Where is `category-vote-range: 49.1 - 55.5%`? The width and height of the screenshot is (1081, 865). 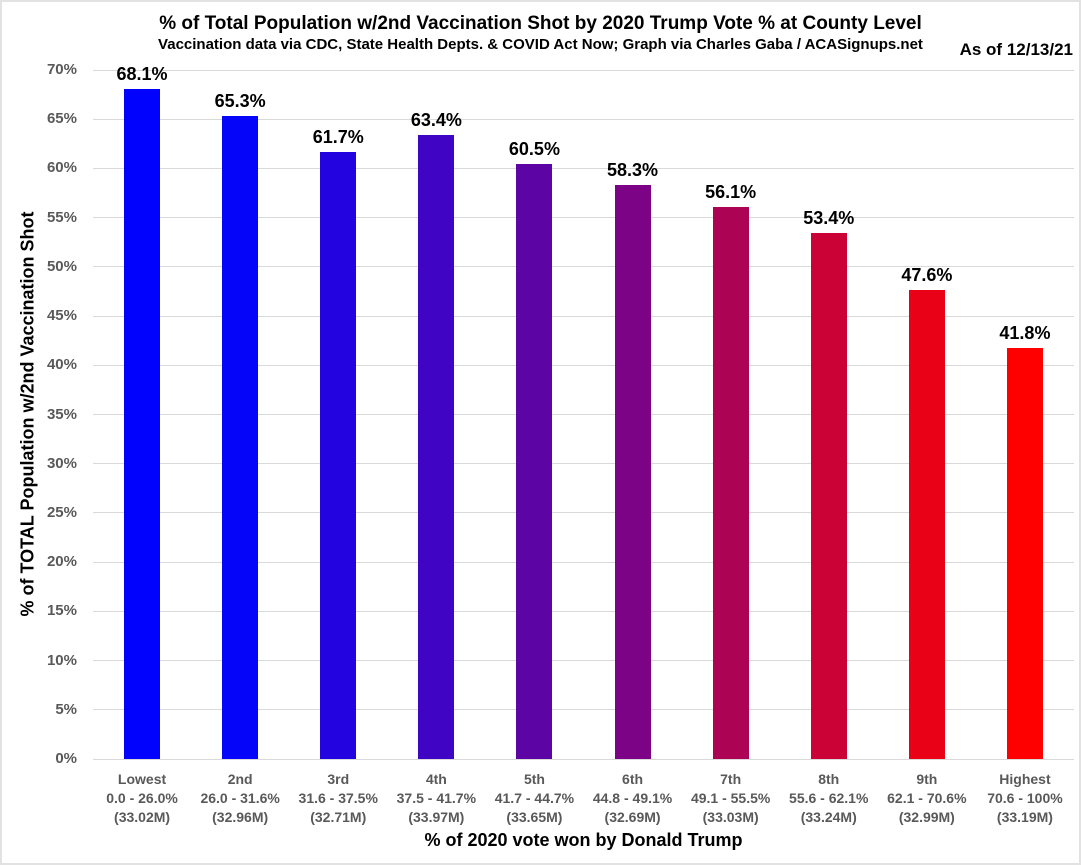 category-vote-range: 49.1 - 55.5% is located at coordinates (730, 798).